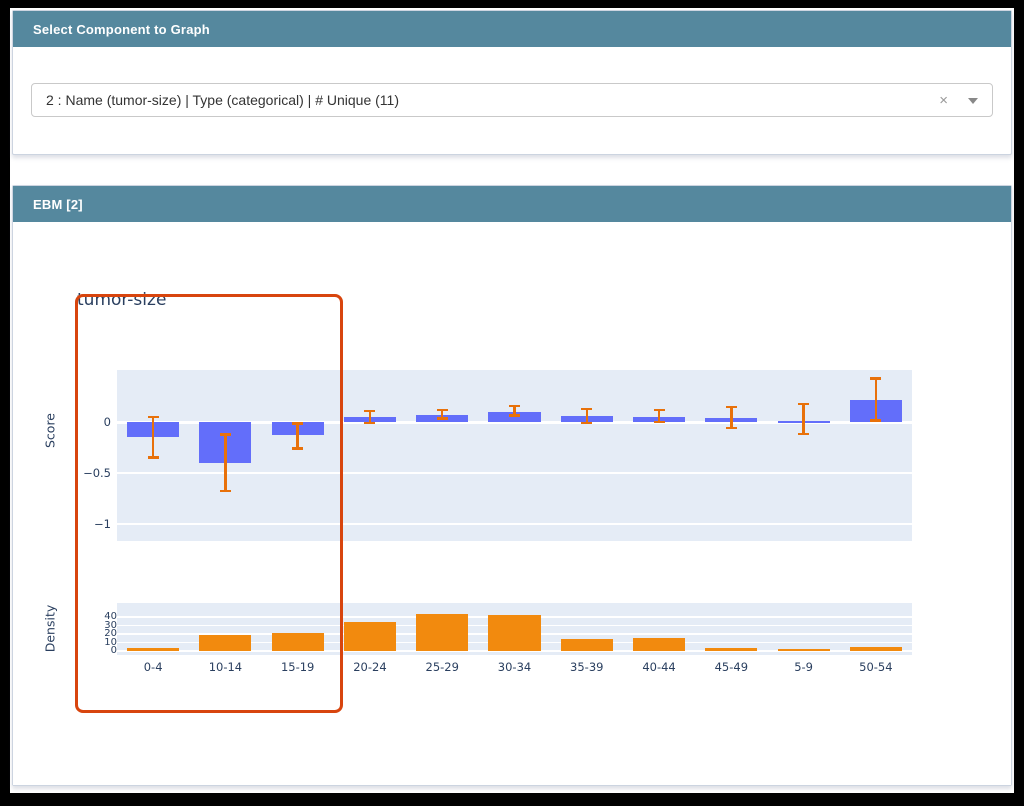 This screenshot has width=1024, height=806. I want to click on ebm-panel-header: EBM [2], so click(512, 204).